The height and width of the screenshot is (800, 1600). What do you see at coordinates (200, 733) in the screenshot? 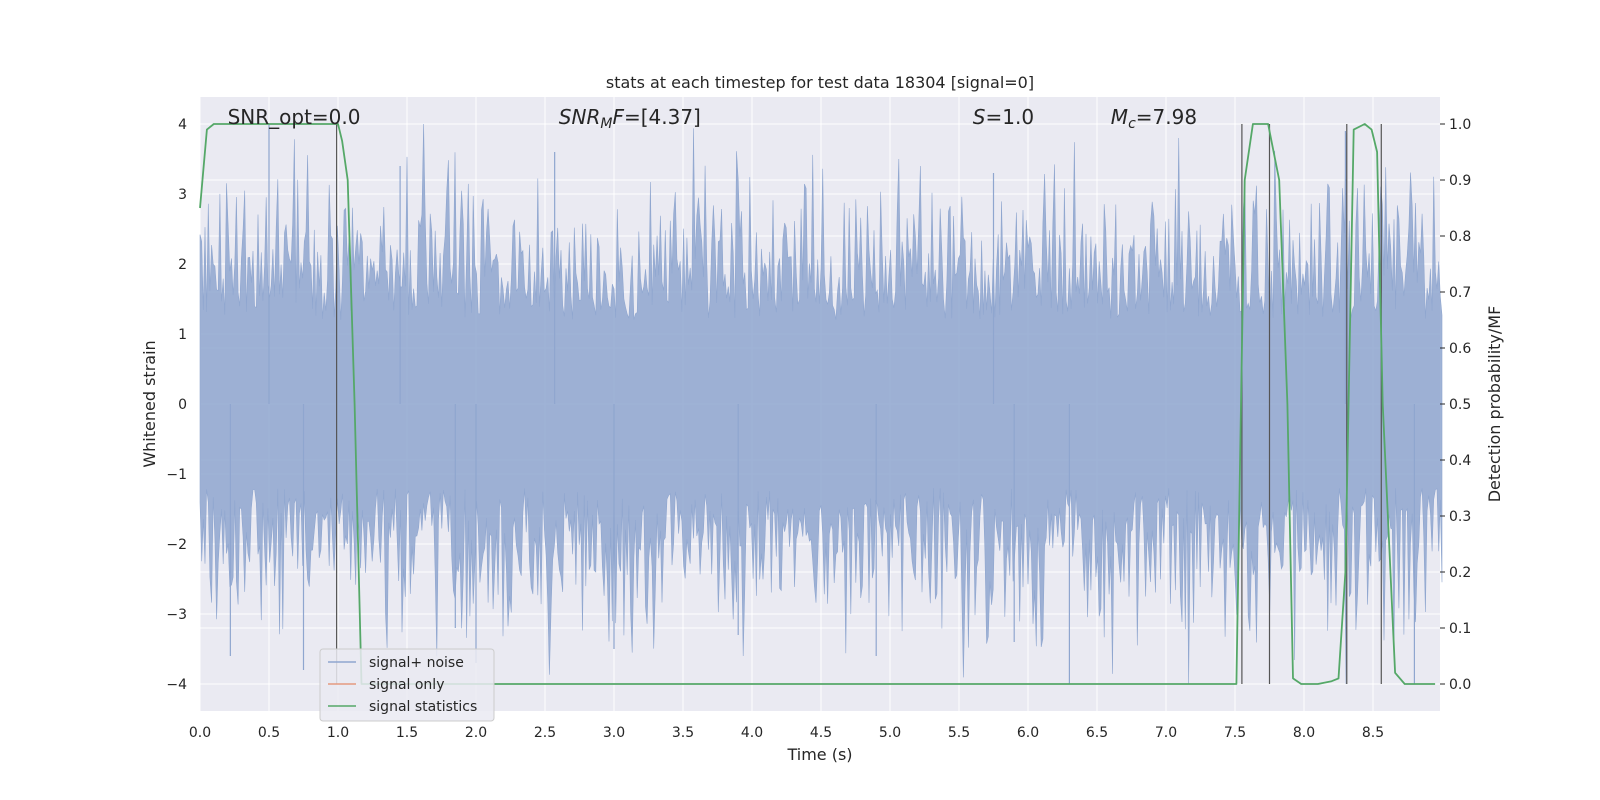
I see `x-tick-label: 0.0` at bounding box center [200, 733].